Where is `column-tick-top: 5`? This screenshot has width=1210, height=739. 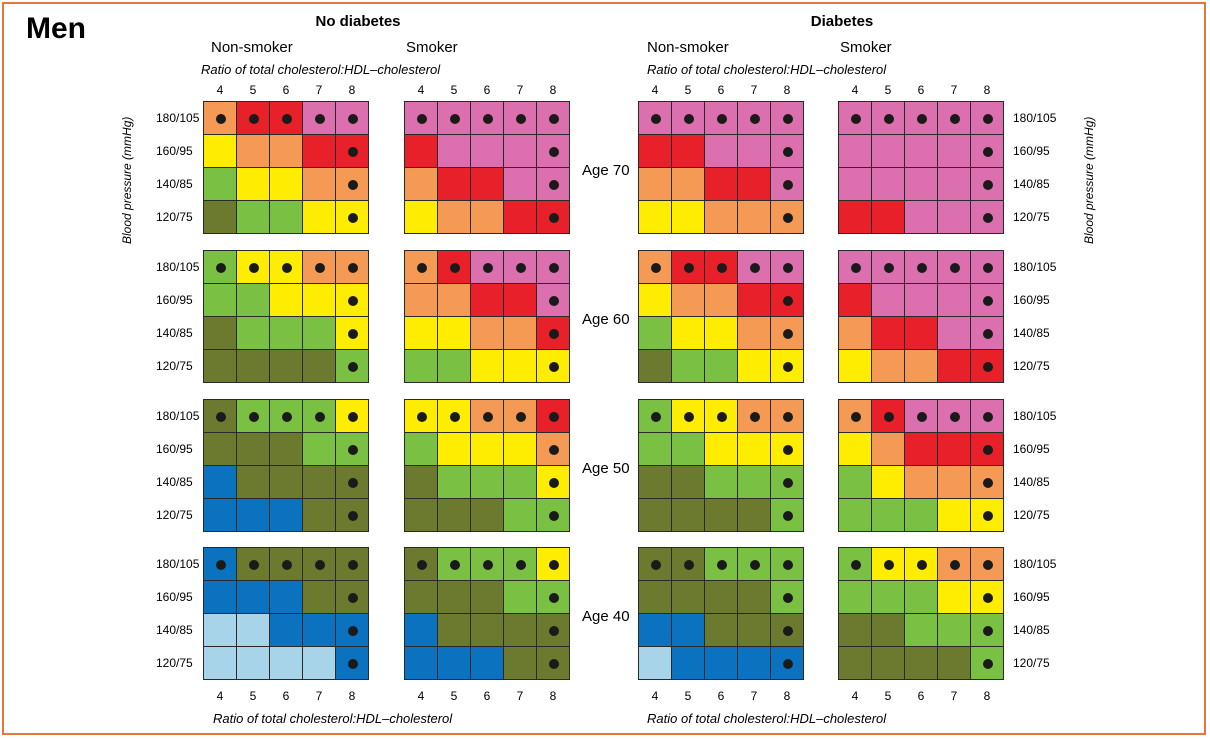
column-tick-top: 5 is located at coordinates (454, 90).